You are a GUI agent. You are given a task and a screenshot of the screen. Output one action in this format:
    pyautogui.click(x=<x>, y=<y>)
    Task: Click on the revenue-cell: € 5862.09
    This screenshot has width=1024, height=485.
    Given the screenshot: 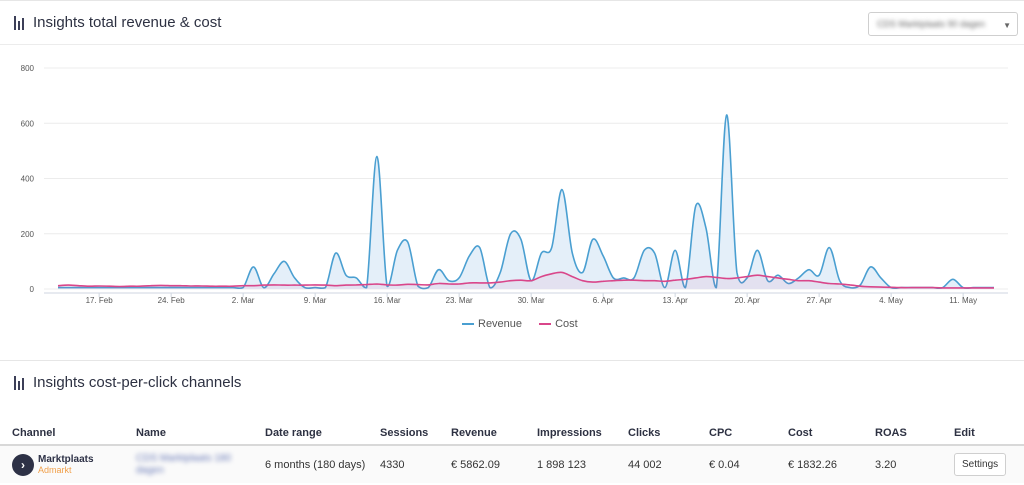 What is the action you would take?
    pyautogui.click(x=494, y=464)
    